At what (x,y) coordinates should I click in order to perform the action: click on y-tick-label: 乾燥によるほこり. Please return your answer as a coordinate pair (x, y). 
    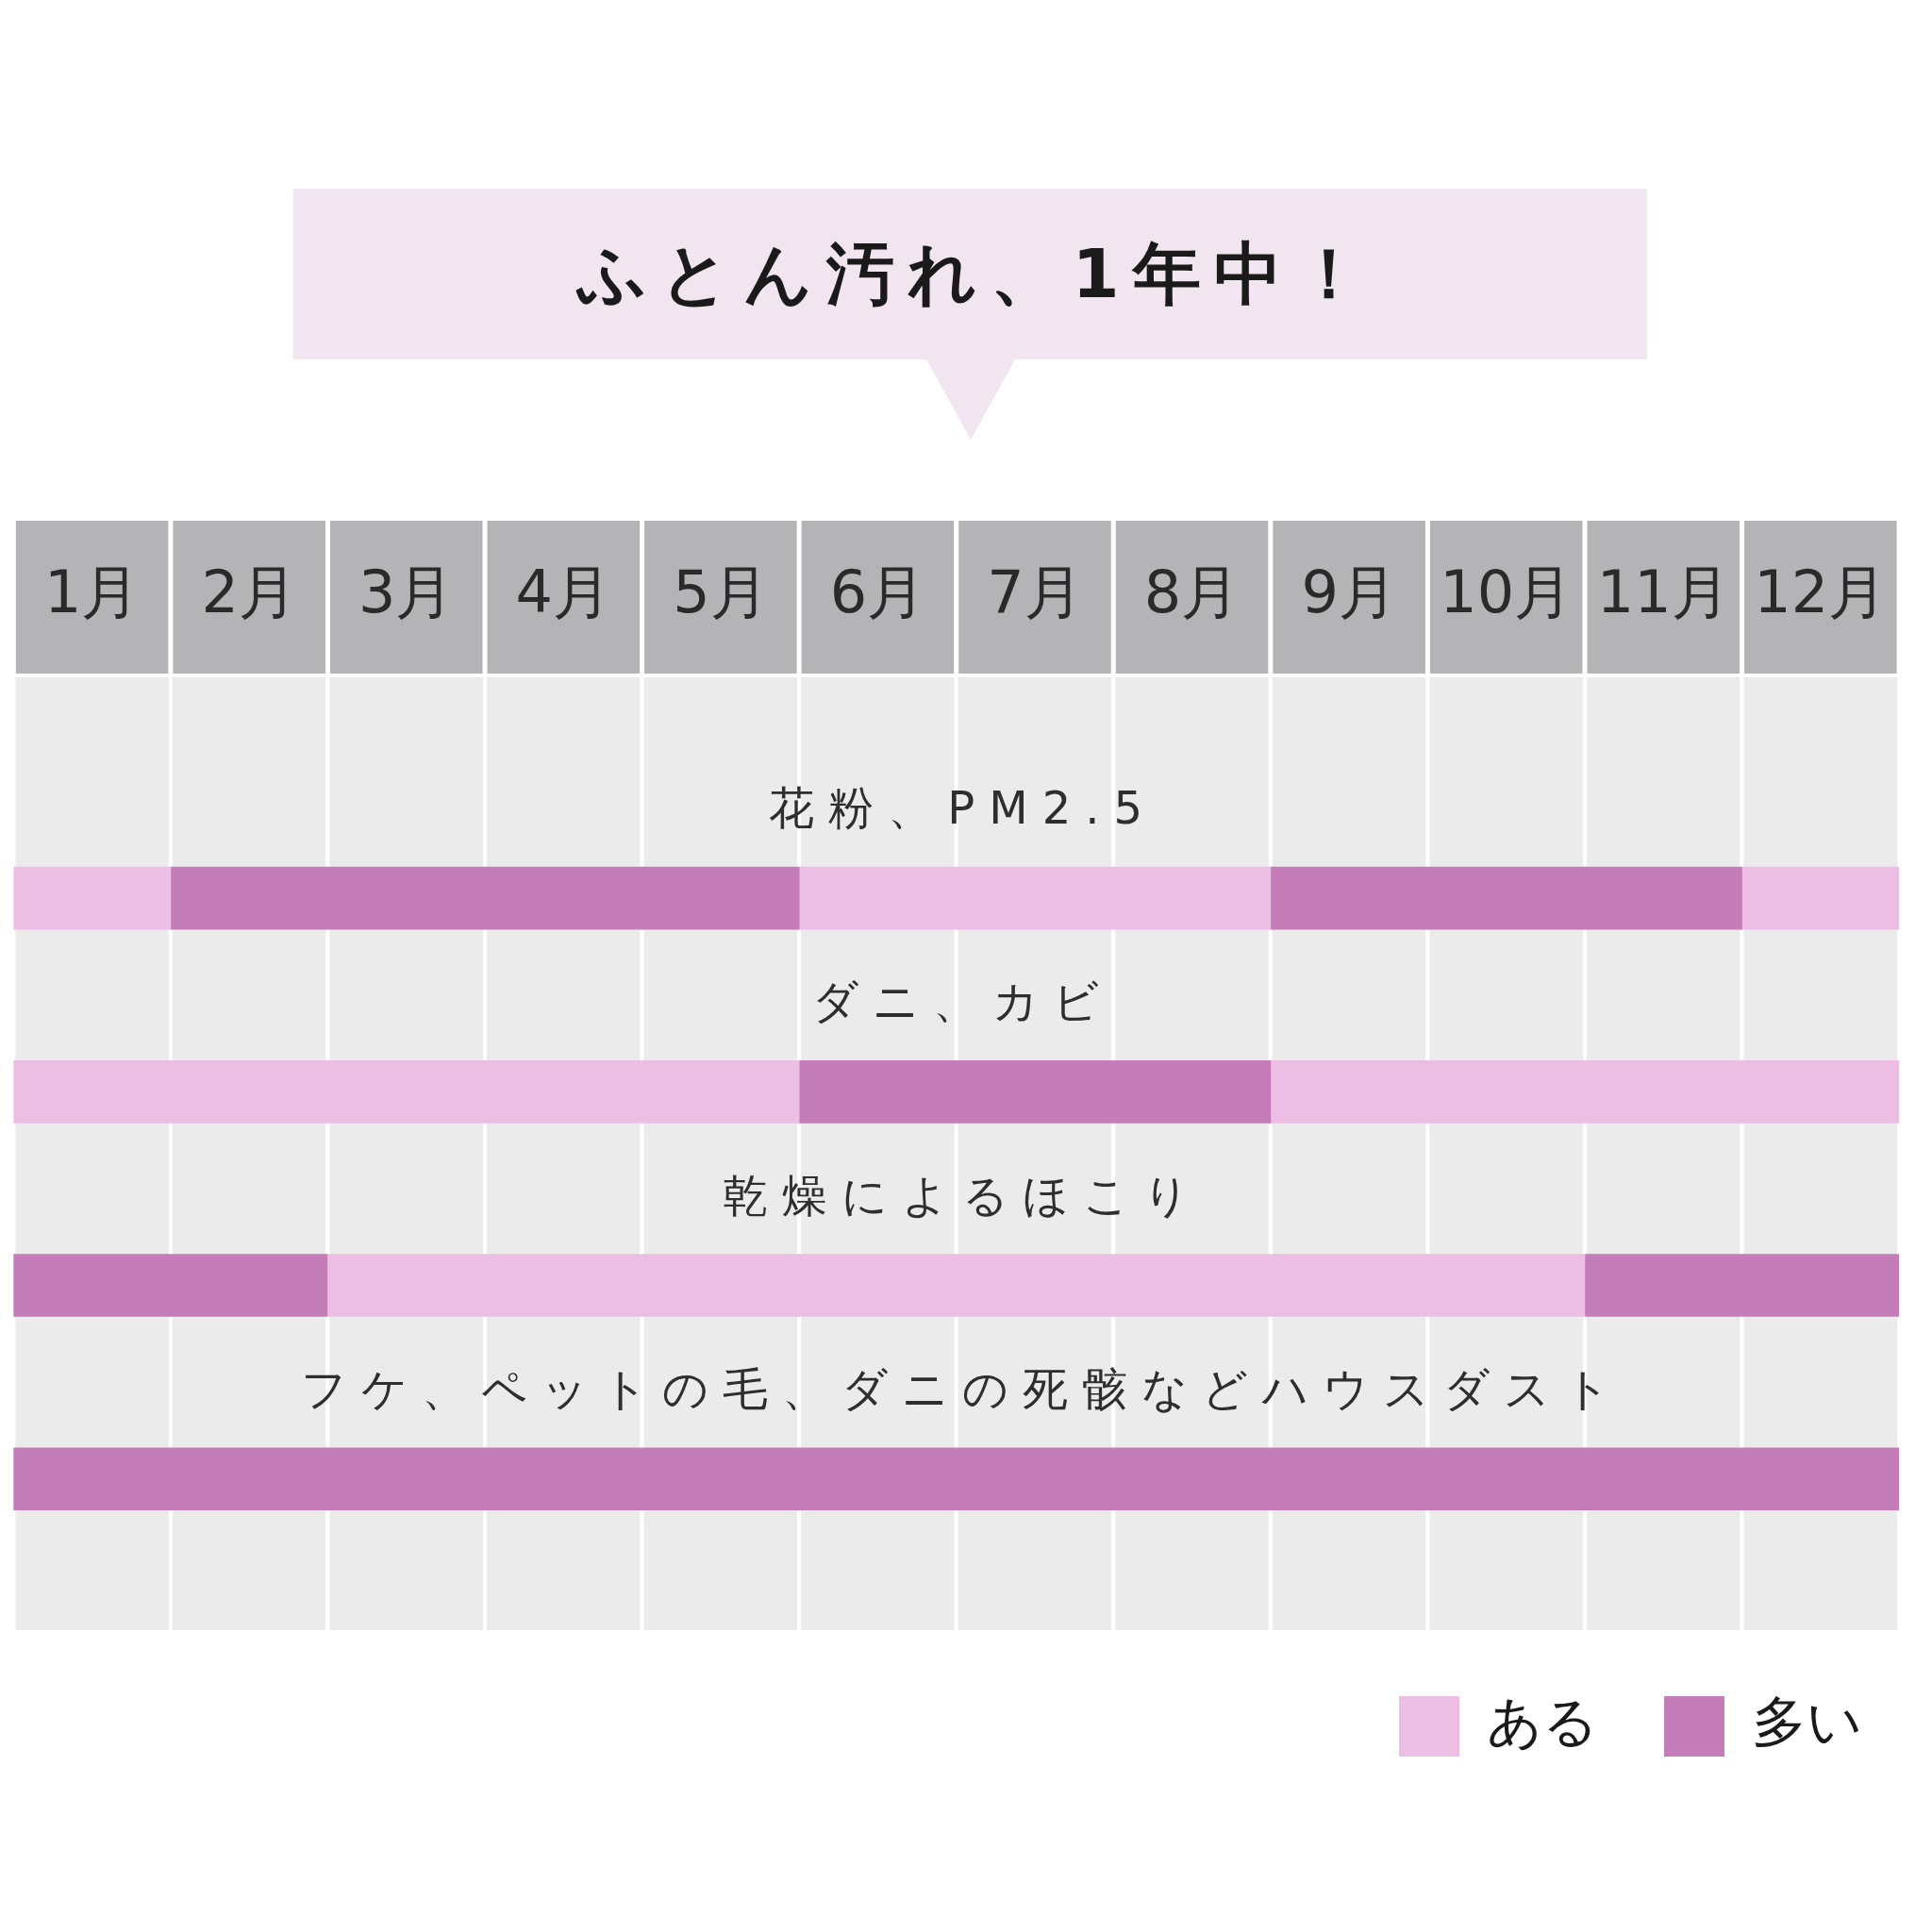
    Looking at the image, I should click on (963, 1195).